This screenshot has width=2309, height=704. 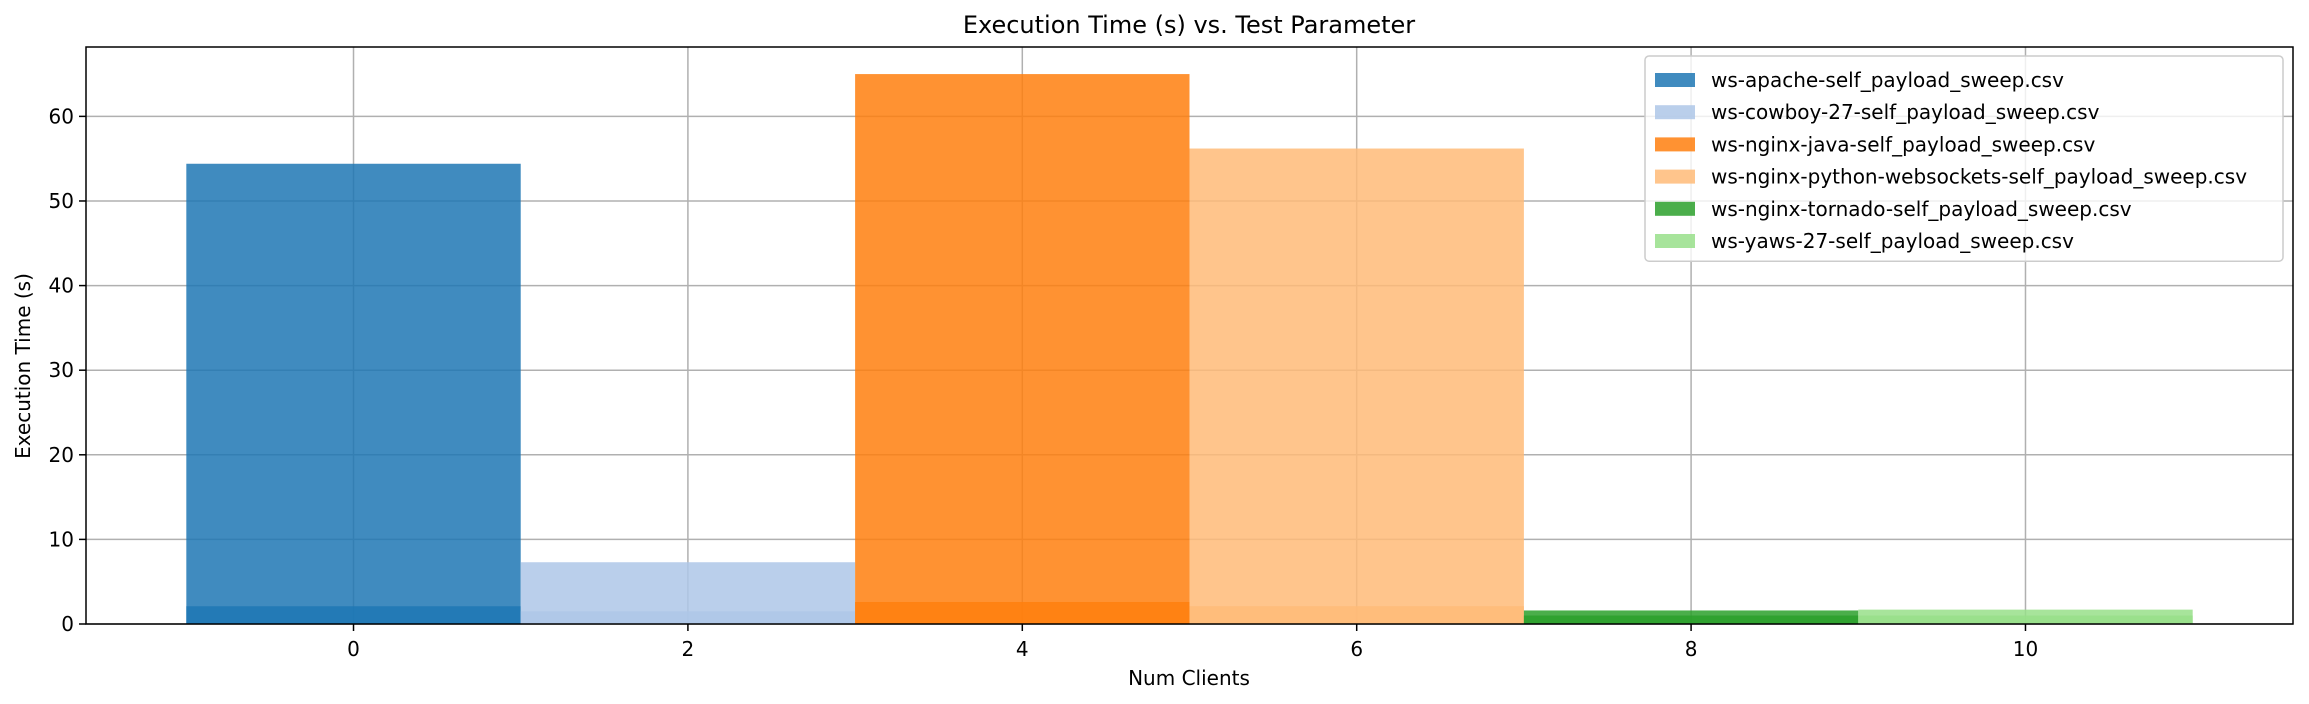 I want to click on legend-entry-label: ws-nginx-java-self_payload_sweep.csv, so click(x=1903, y=144).